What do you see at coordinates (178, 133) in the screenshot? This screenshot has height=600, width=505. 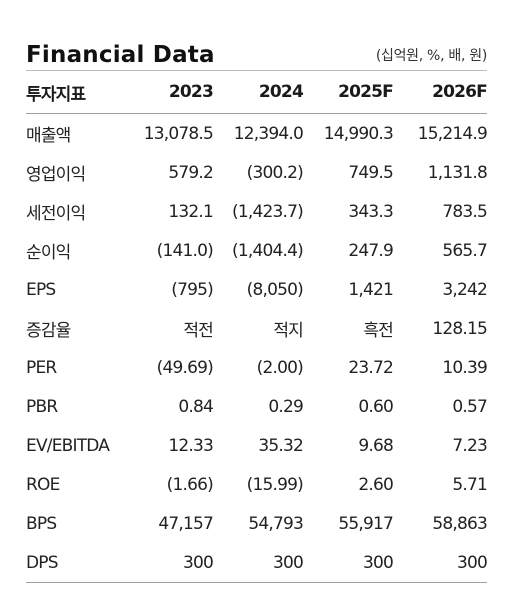 I see `table-cell: 13,078.5` at bounding box center [178, 133].